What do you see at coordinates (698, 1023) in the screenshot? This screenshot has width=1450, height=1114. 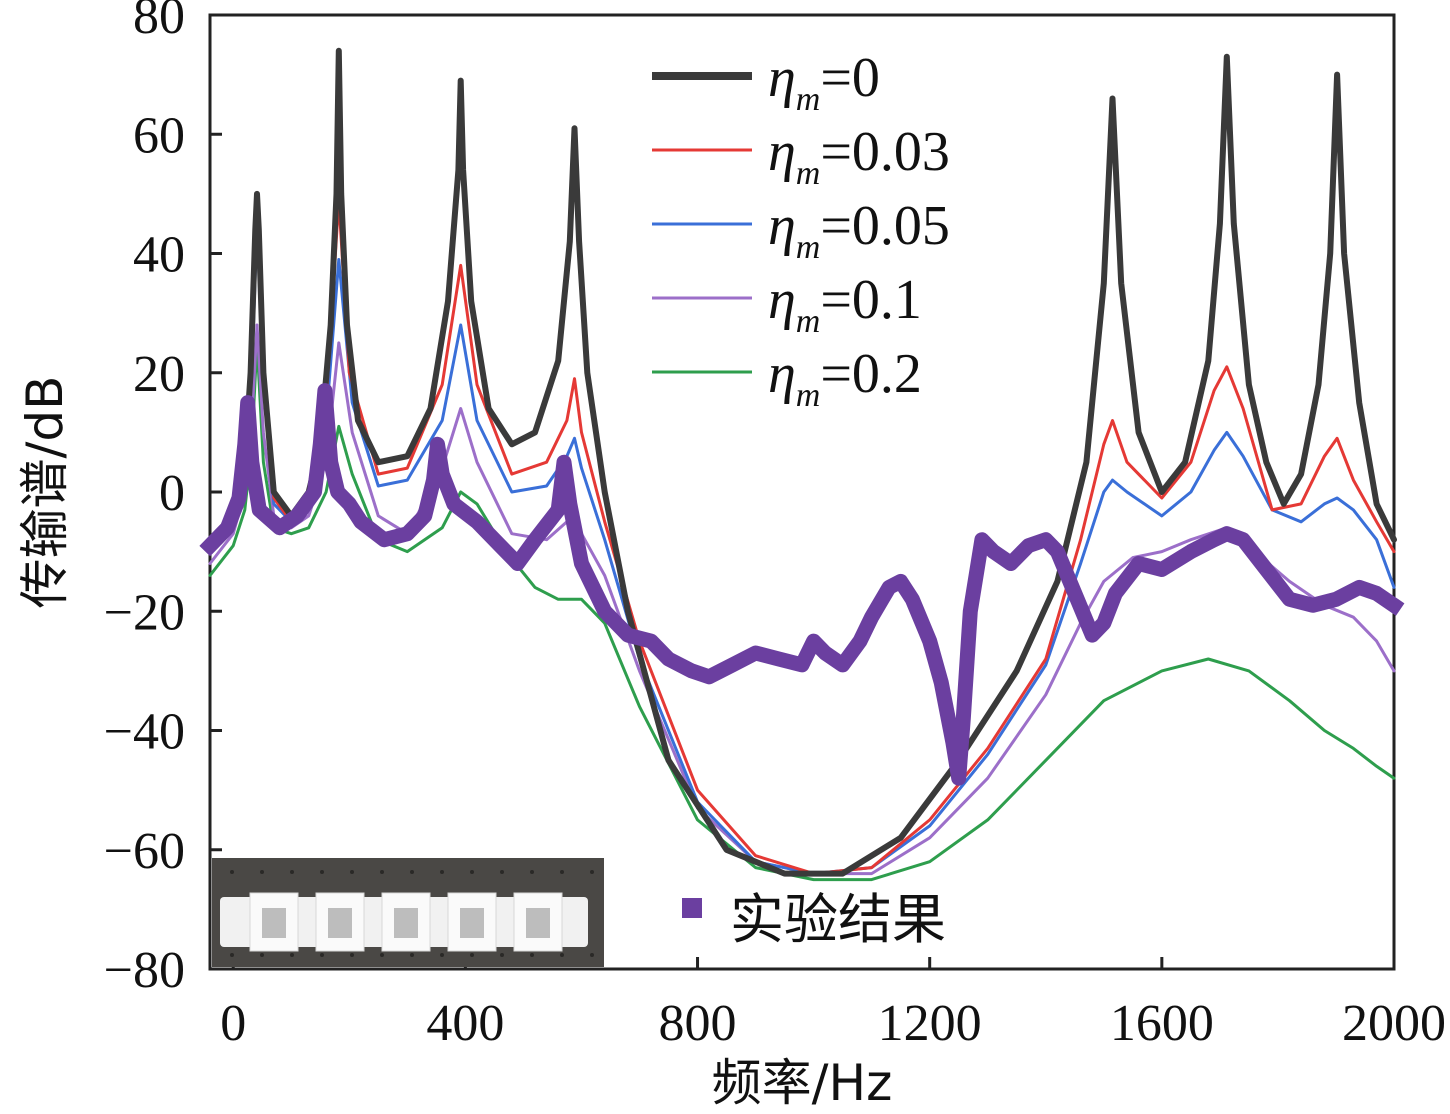 I see `x-tick-label: 800` at bounding box center [698, 1023].